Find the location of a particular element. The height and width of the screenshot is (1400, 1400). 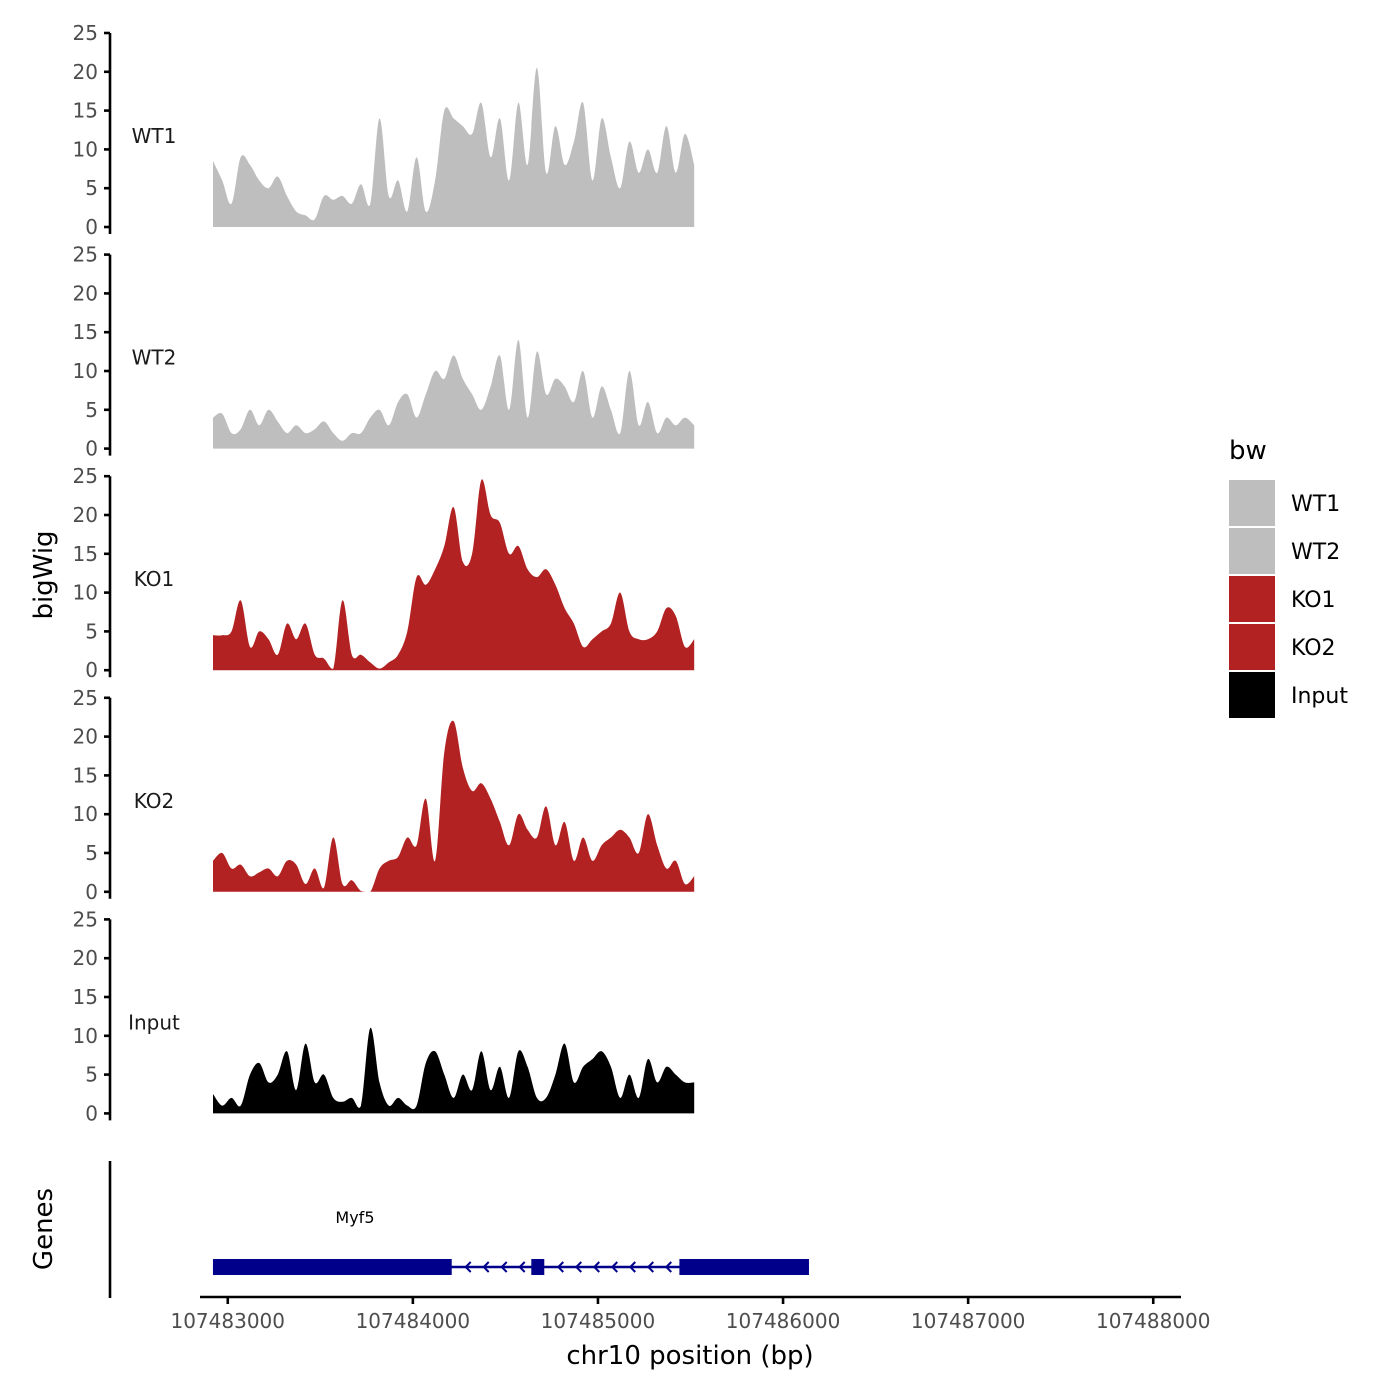

track-input: 0 5 10 15 20 25 Input is located at coordinates (384, 1016).